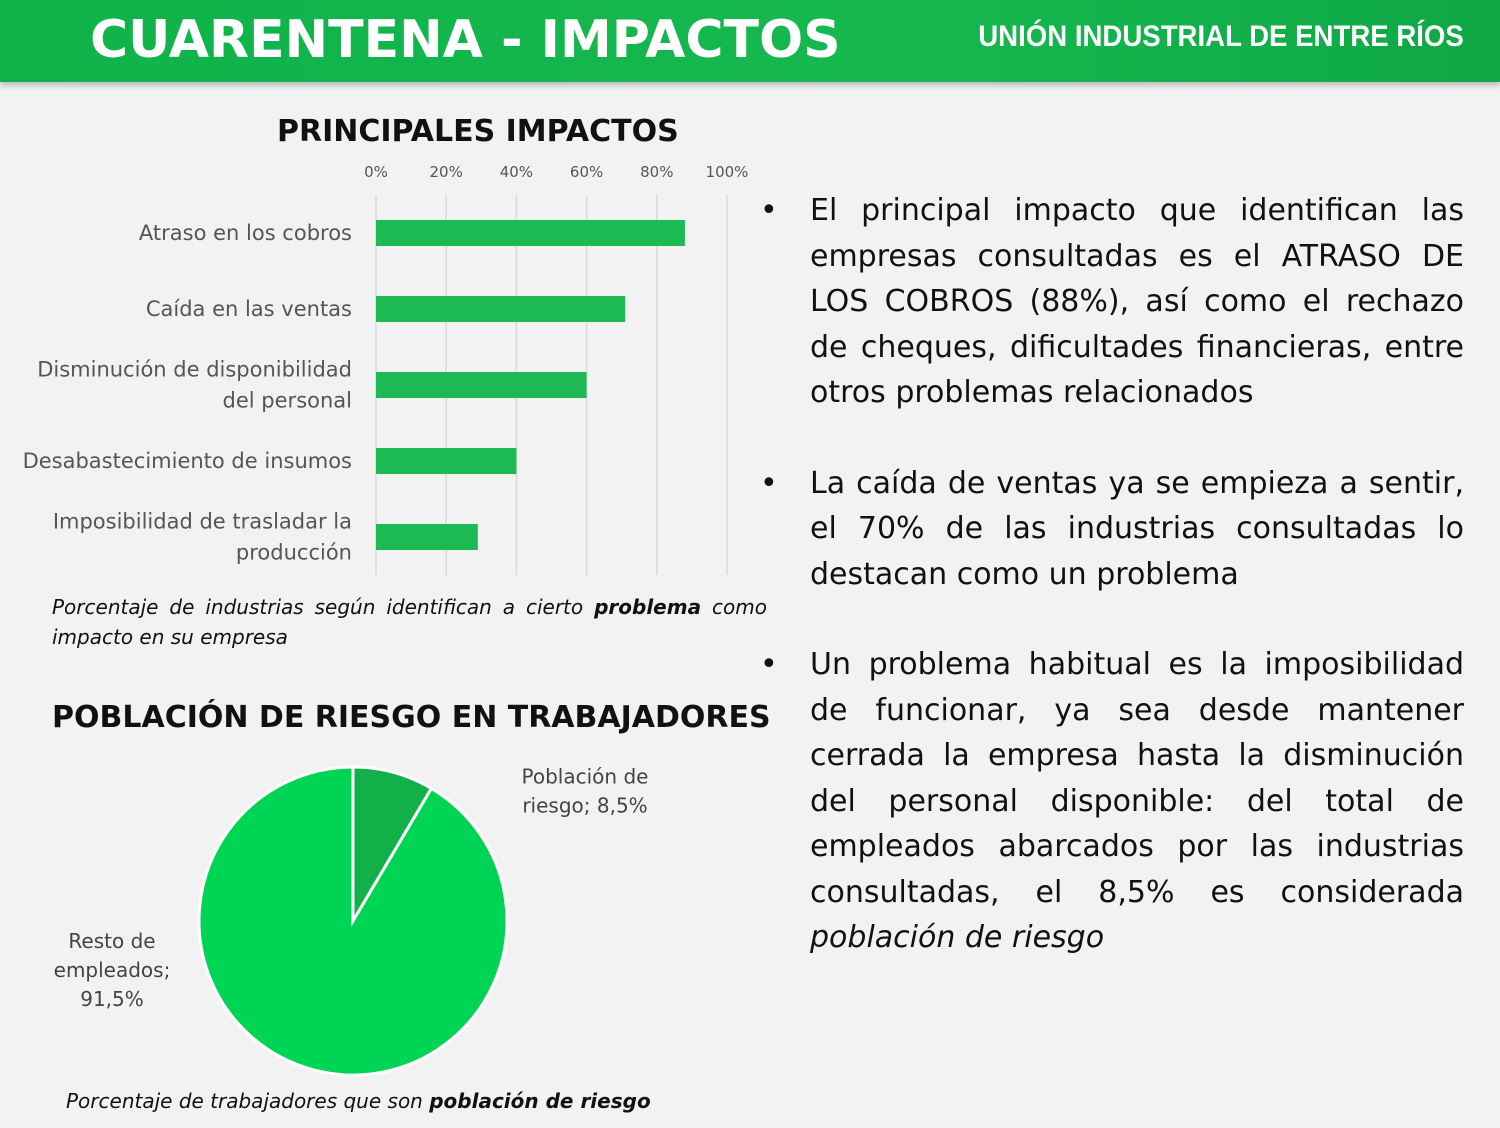 Image resolution: width=1500 pixels, height=1128 pixels. Describe the element at coordinates (194, 370) in the screenshot. I see `category-label: Disminución de disponibilidad` at that location.